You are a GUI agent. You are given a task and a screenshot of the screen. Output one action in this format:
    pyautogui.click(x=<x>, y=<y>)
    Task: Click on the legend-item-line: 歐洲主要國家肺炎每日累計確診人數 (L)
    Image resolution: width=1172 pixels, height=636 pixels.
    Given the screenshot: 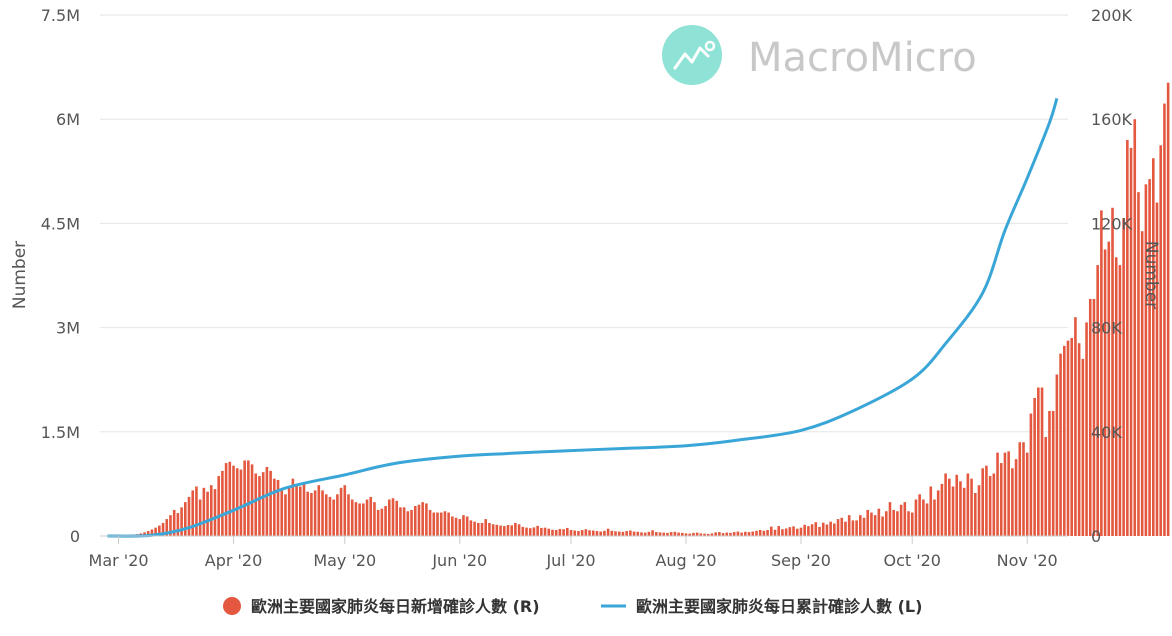 What is the action you would take?
    pyautogui.click(x=761, y=606)
    